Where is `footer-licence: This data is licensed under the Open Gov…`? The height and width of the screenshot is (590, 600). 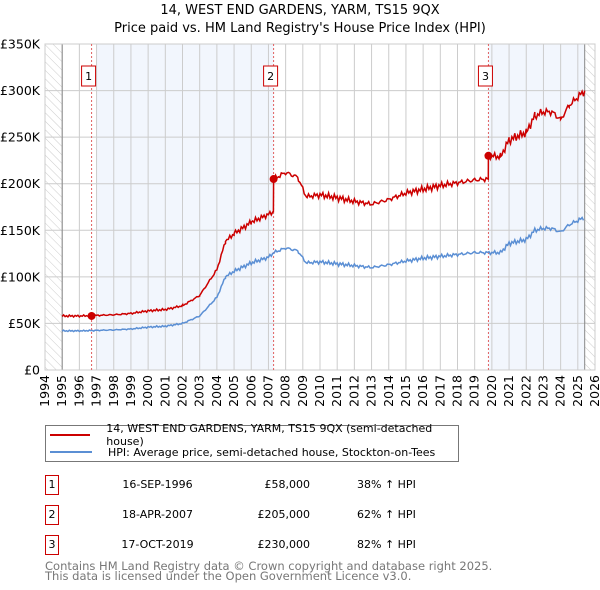
footer-licence: This data is licensed under the Open Gov… is located at coordinates (228, 576).